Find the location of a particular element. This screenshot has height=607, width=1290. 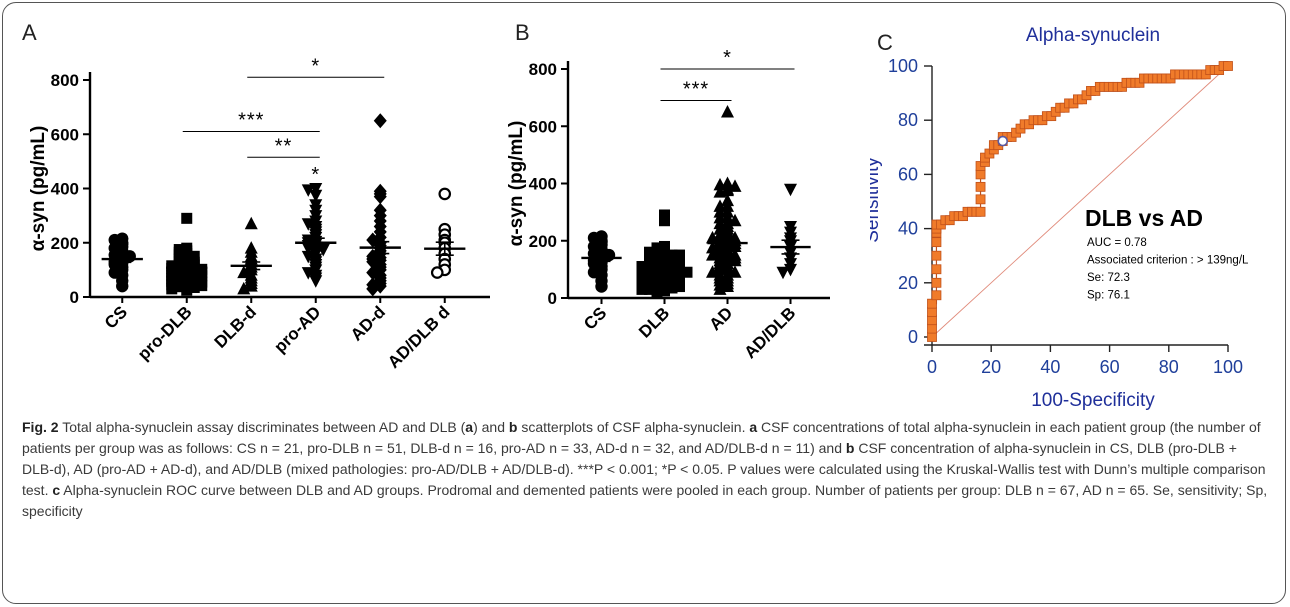

significance-label: ** is located at coordinates (284, 146).